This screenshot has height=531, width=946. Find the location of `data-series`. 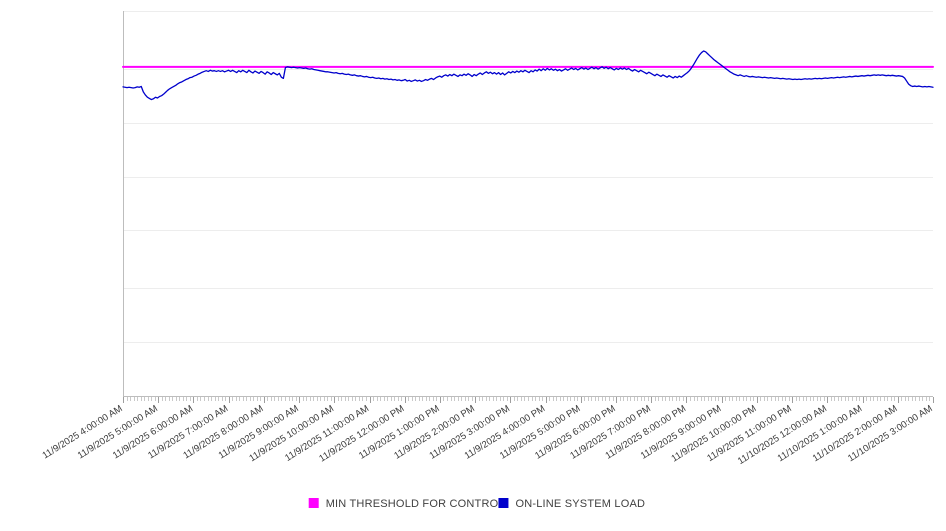

data-series is located at coordinates (528, 75).